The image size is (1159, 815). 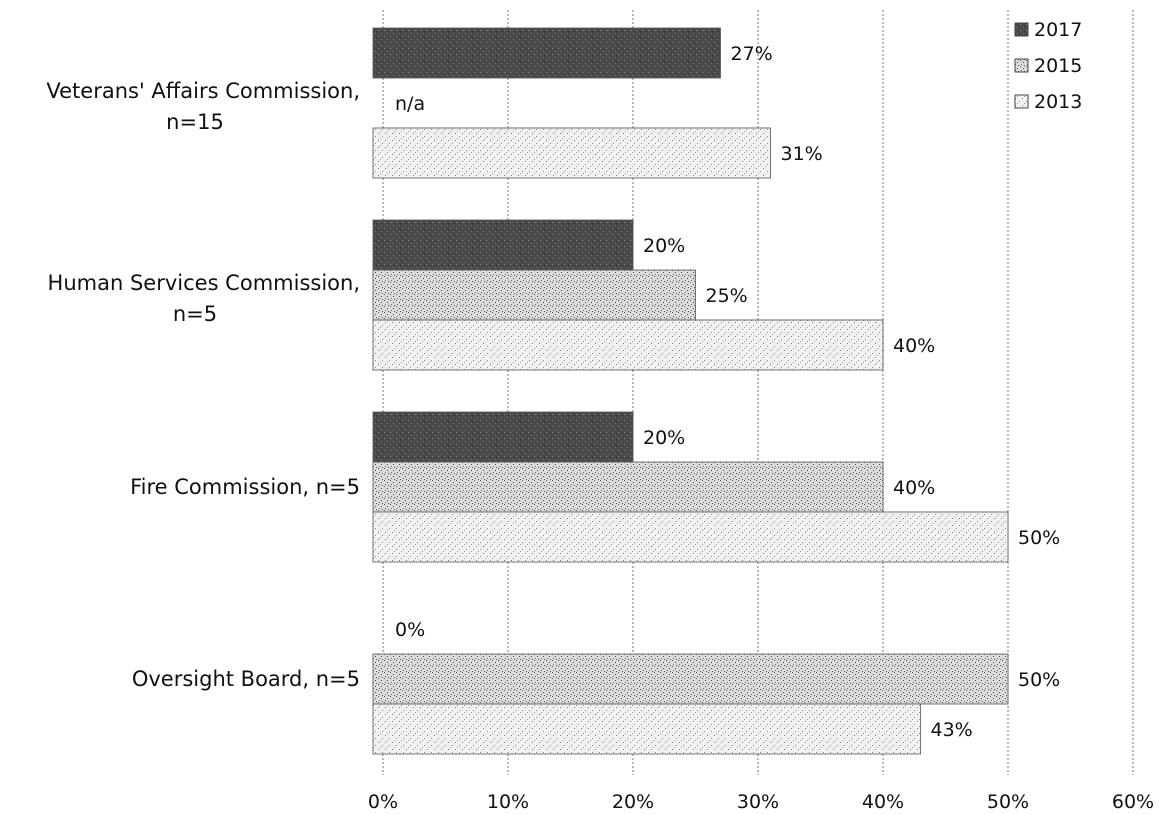 I want to click on legend-swatch-2017, so click(x=1021, y=29).